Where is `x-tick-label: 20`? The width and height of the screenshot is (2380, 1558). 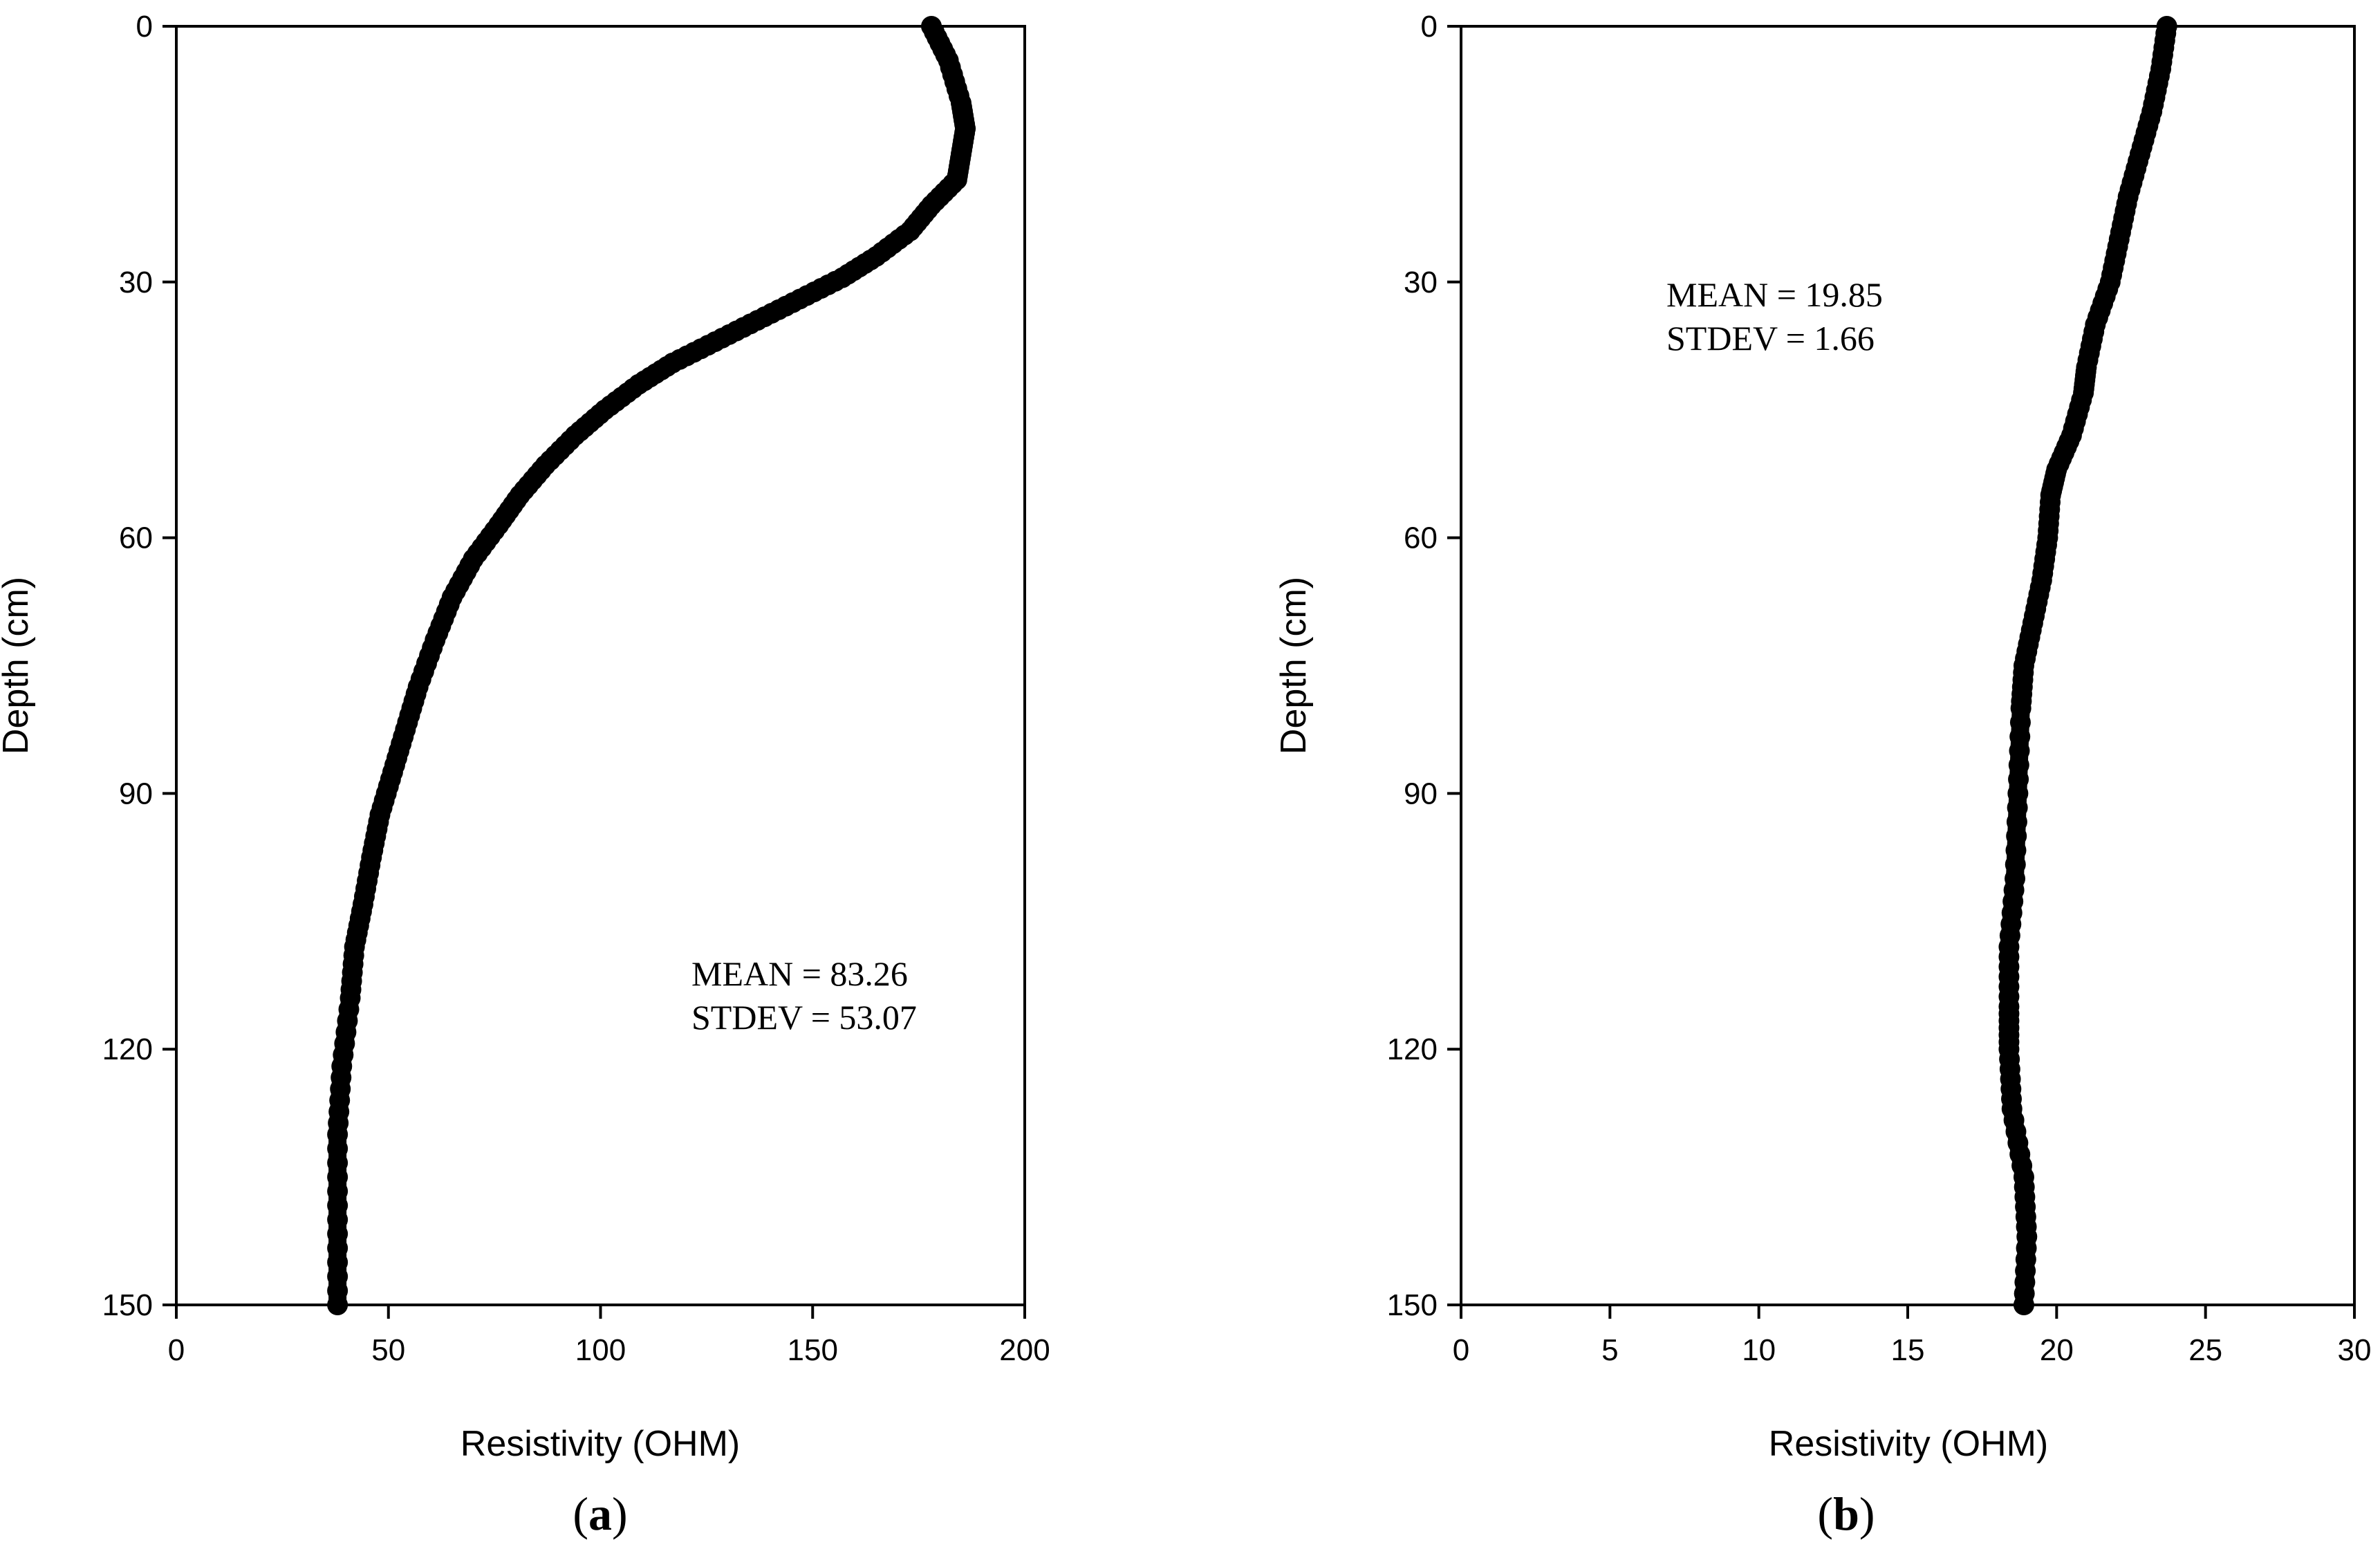 x-tick-label: 20 is located at coordinates (2057, 1350).